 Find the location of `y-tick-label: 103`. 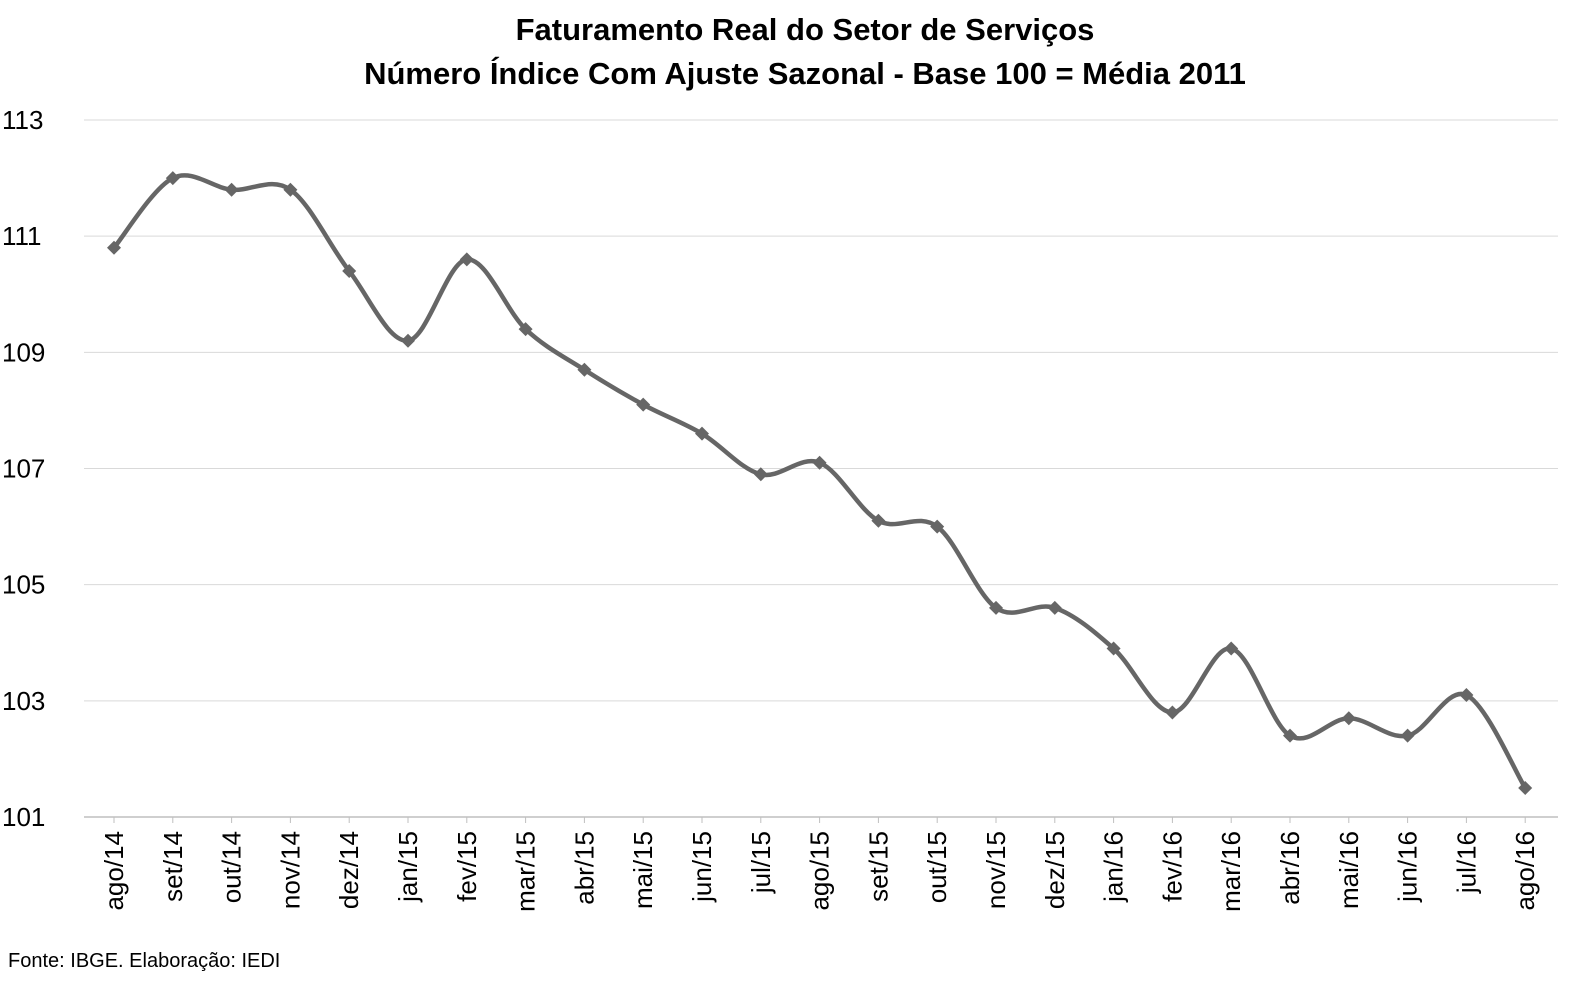

y-tick-label: 103 is located at coordinates (23, 701).